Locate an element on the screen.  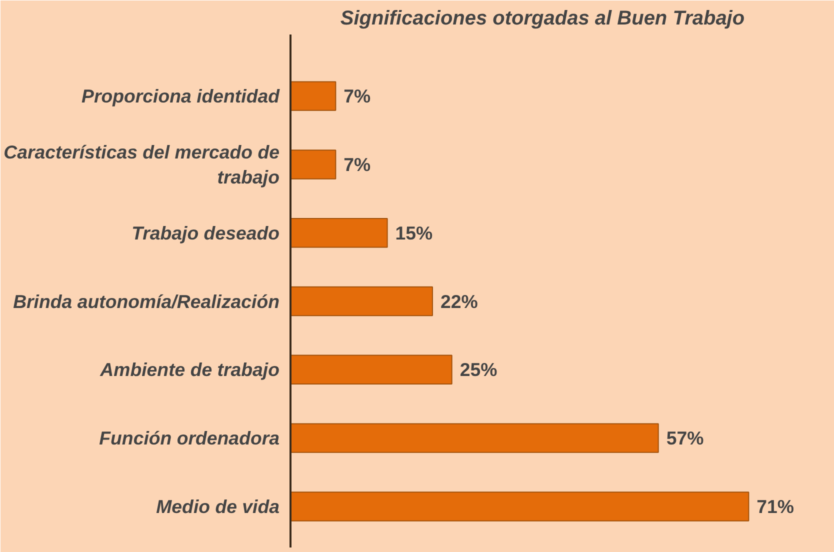
data-label: 71% is located at coordinates (775, 506).